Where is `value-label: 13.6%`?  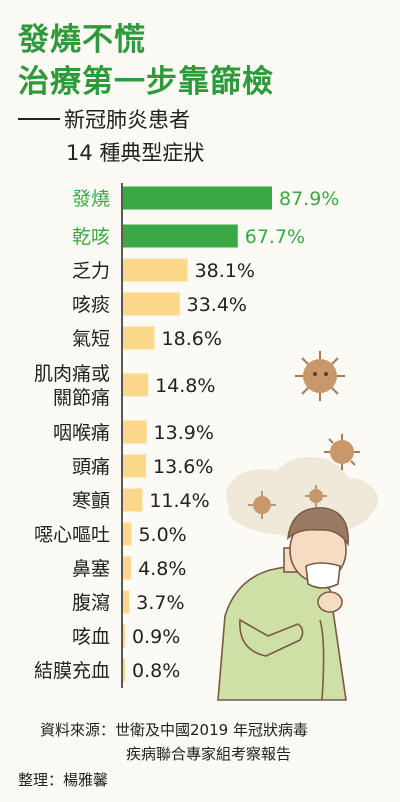
value-label: 13.6% is located at coordinates (183, 467).